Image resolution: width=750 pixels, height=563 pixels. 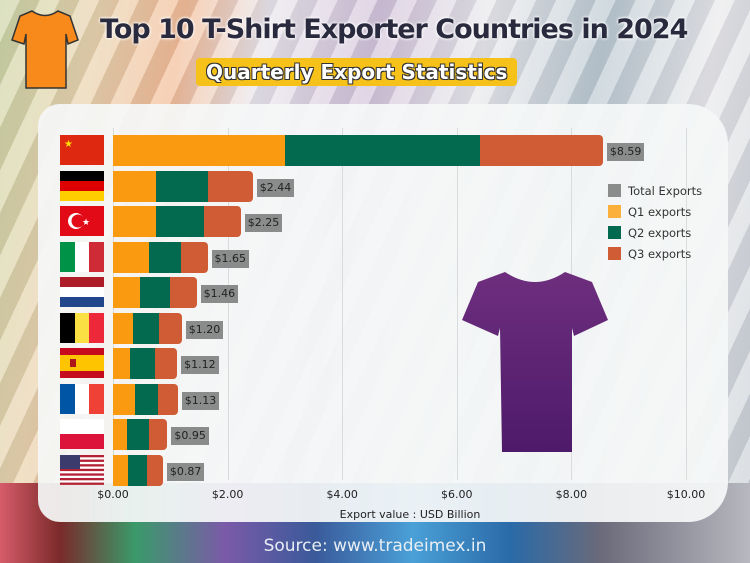 I want to click on bar-spain, so click(x=145, y=363).